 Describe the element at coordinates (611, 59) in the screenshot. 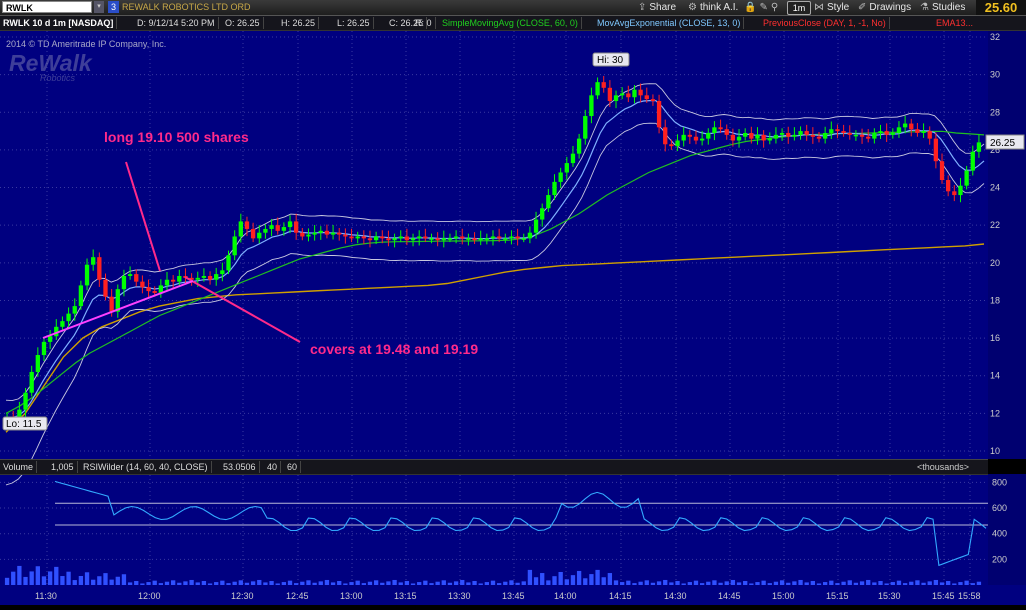

I see `hi-marker: Hi: 30` at that location.